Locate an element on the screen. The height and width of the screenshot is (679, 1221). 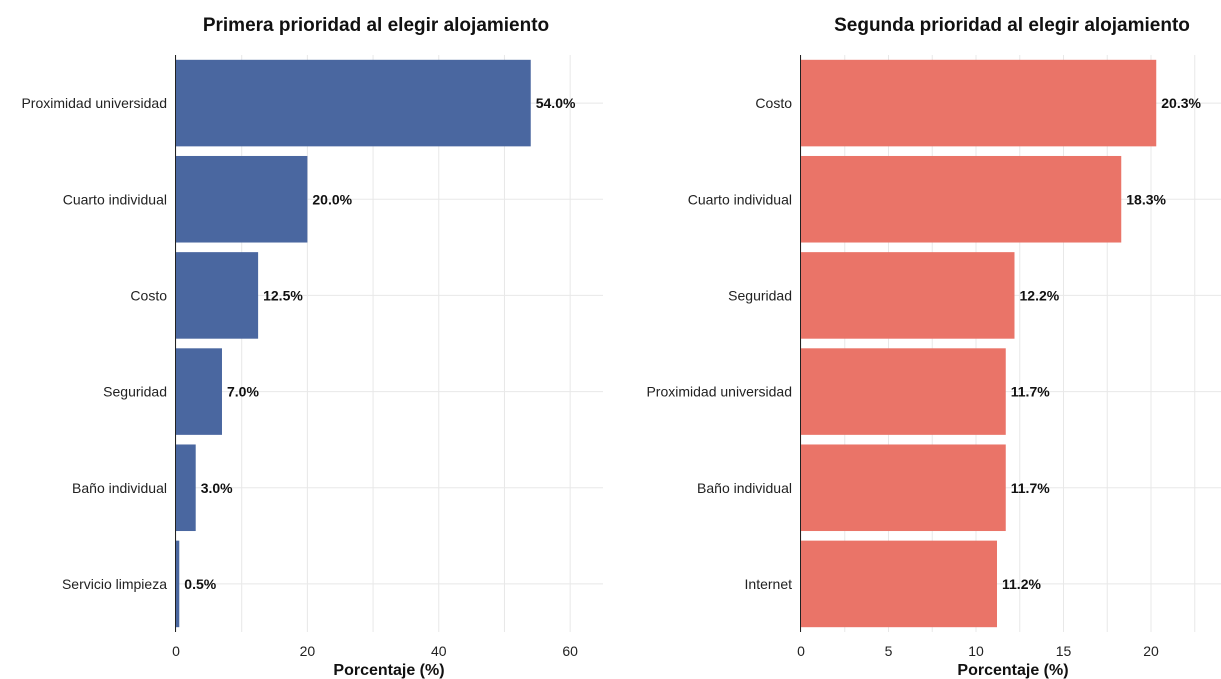
category-label: Servicio limpieza is located at coordinates (114, 584).